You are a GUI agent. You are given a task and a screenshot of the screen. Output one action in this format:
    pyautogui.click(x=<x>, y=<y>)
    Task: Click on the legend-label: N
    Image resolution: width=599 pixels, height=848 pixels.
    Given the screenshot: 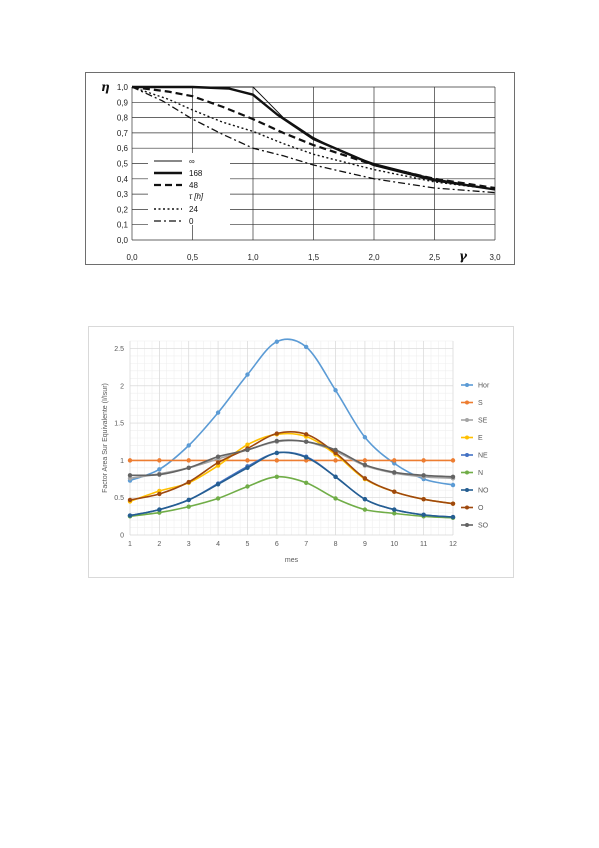 What is the action you would take?
    pyautogui.click(x=480, y=473)
    